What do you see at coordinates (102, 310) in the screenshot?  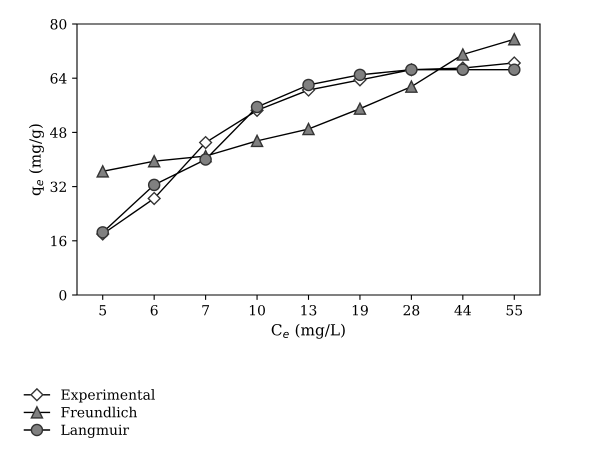 I see `x-tick-label: 5` at bounding box center [102, 310].